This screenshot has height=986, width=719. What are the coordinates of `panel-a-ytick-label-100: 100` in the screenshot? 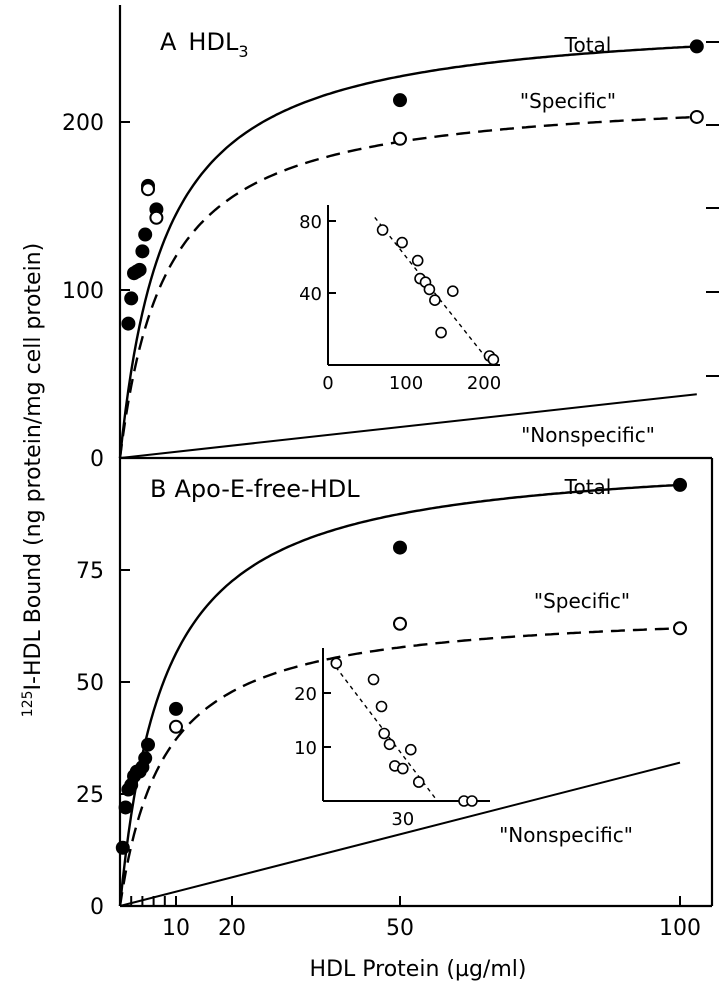 It's located at (83, 291).